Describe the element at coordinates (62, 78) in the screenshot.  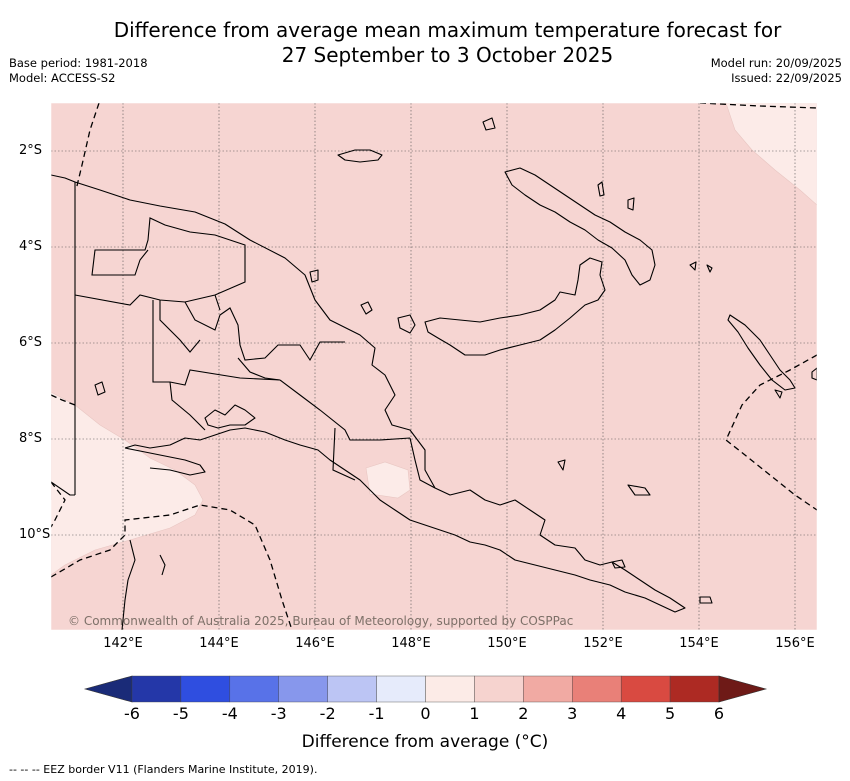
I see `model-name: Model: ACCESS-S2` at that location.